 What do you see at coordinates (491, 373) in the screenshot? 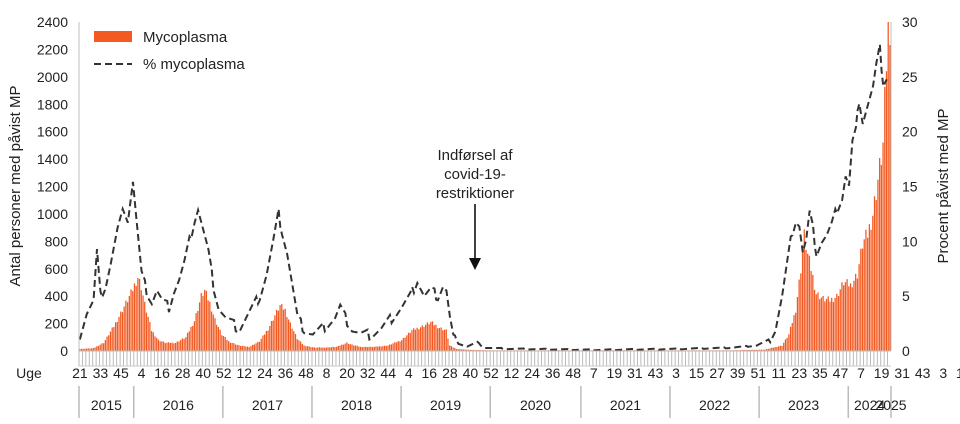
I see `week-label: 52` at bounding box center [491, 373].